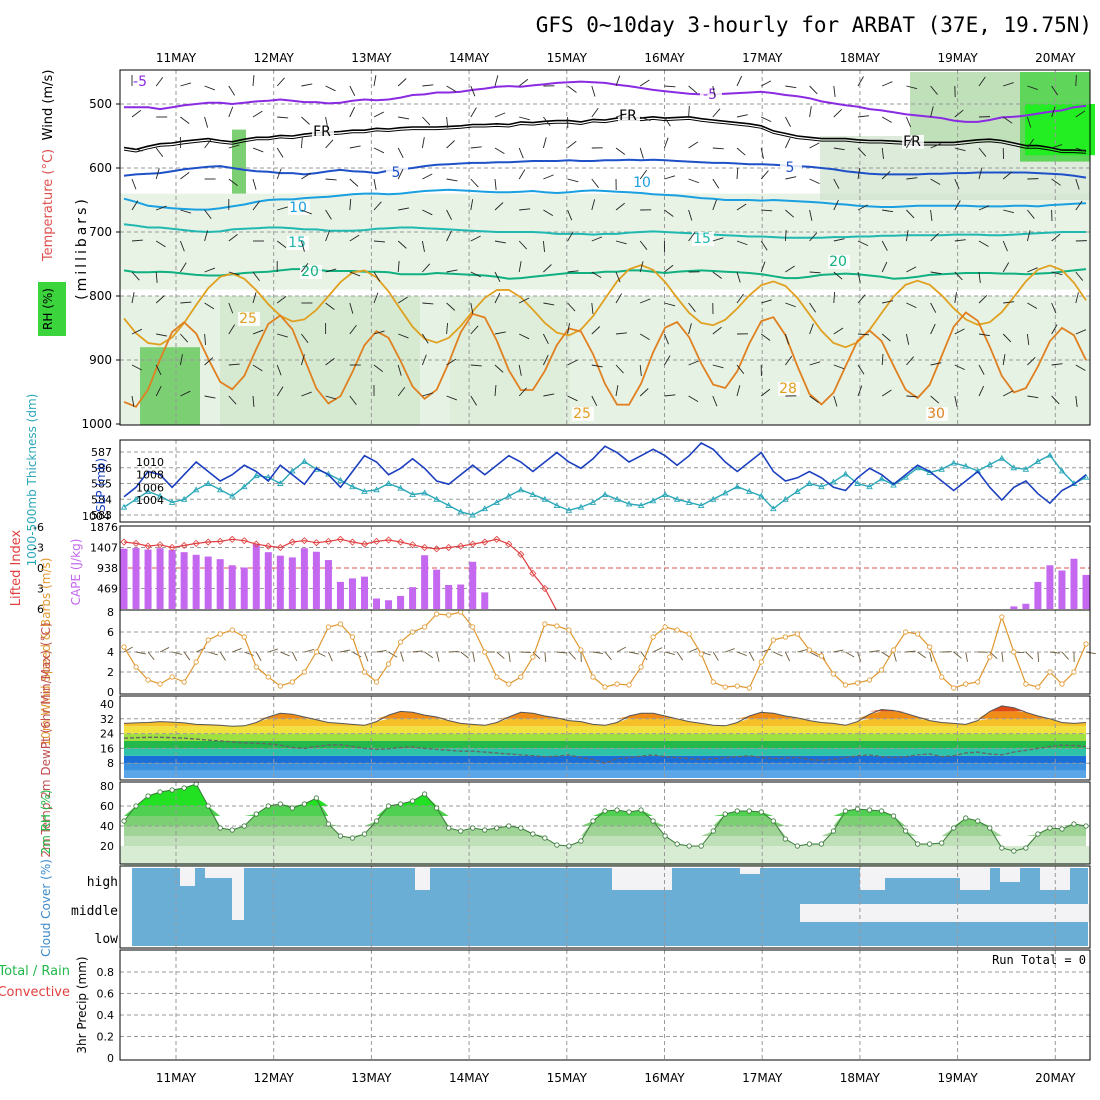  What do you see at coordinates (40, 609) in the screenshot?
I see `li-tick-label: 6` at bounding box center [40, 609].